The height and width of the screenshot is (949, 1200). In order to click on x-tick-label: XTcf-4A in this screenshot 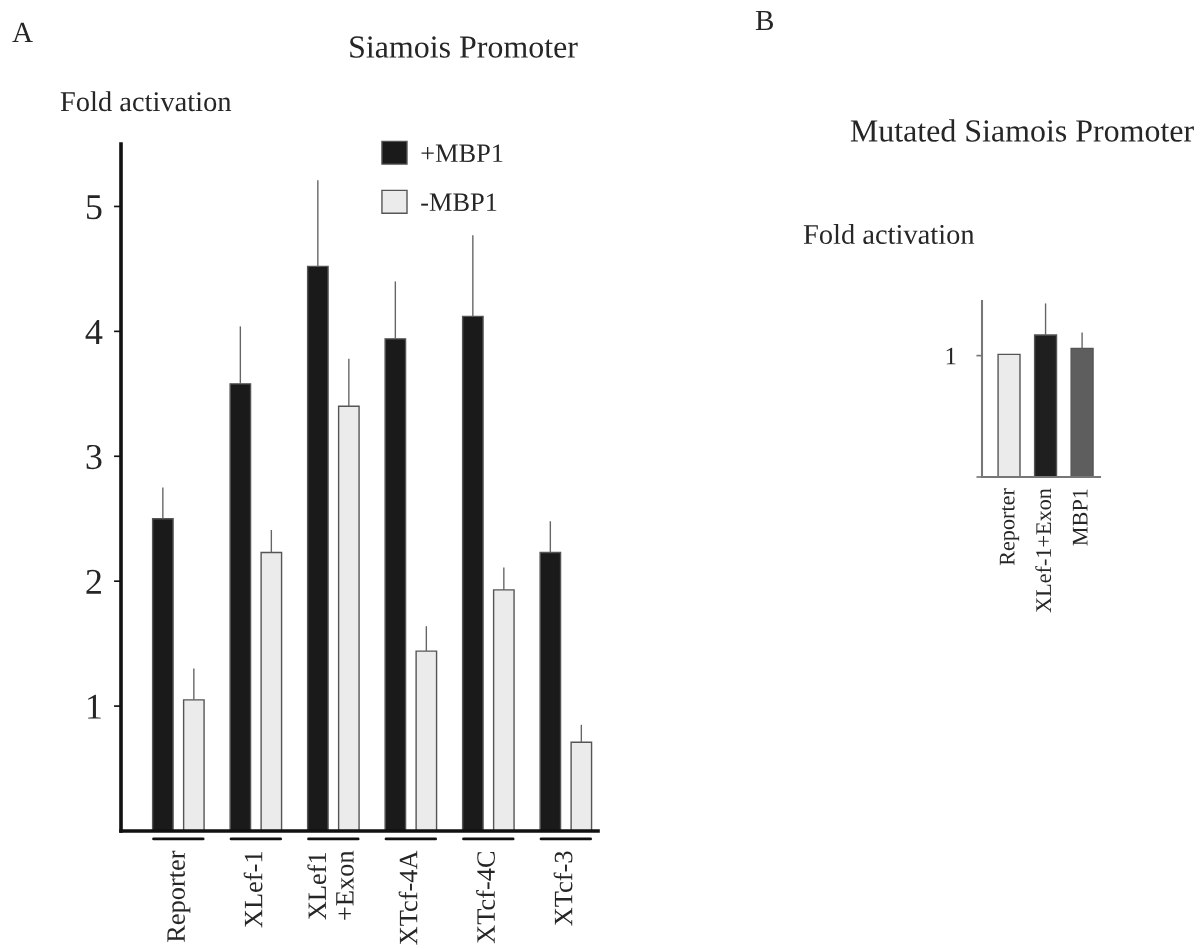, I will do `click(408, 897)`.